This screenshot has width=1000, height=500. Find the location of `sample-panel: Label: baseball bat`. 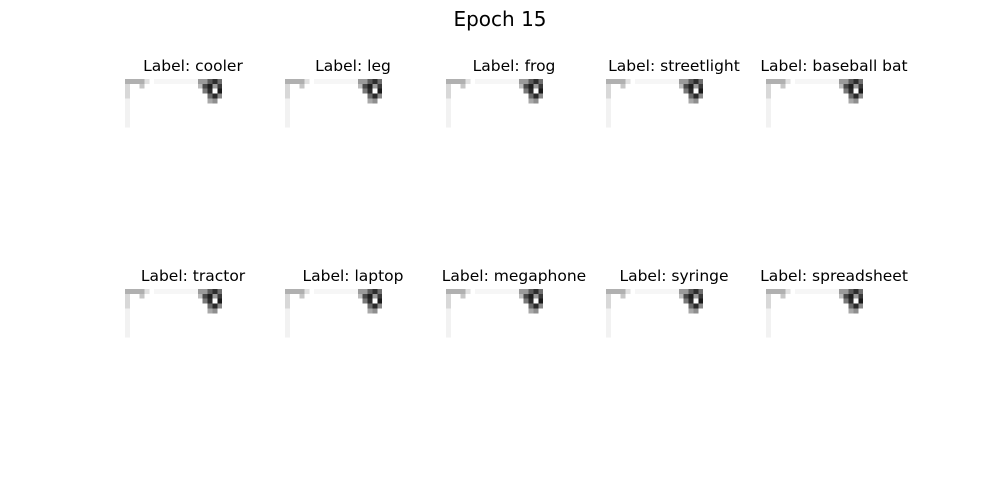

sample-panel: Label: baseball bat is located at coordinates (834, 162).